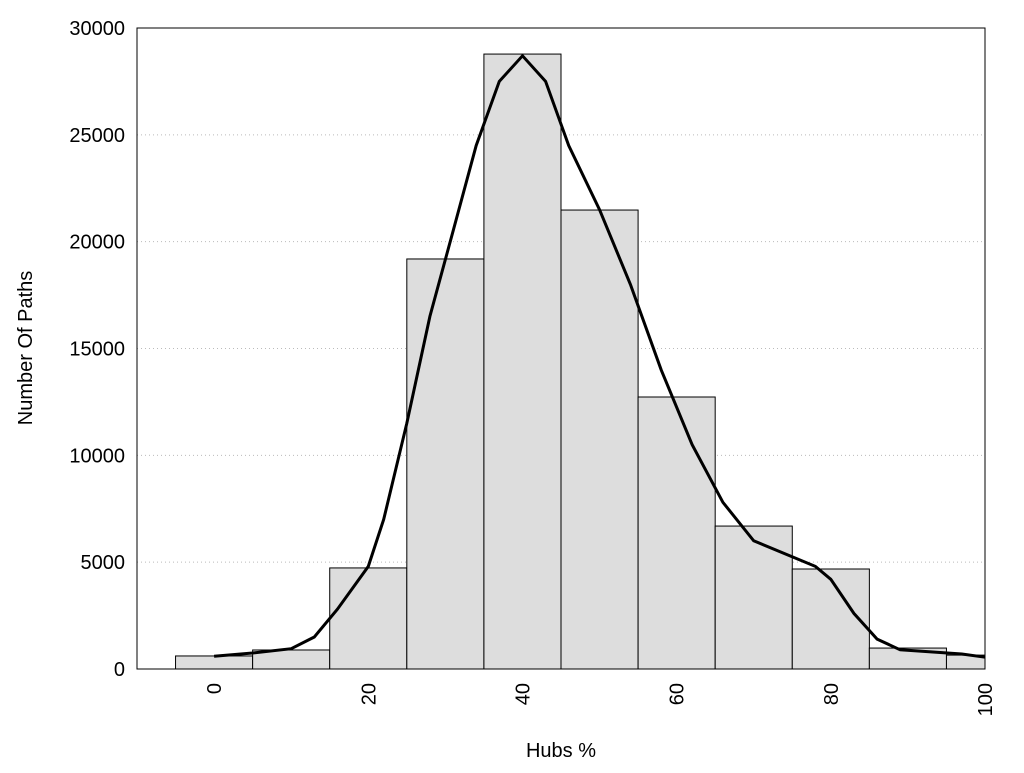 This screenshot has width=1024, height=773. Describe the element at coordinates (26, 348) in the screenshot. I see `y-axis-label: Number Of Paths` at that location.